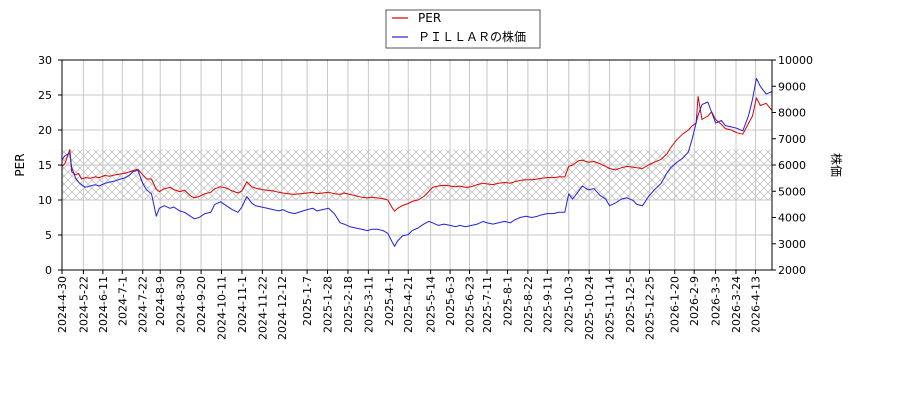 This screenshot has height=400, width=900. I want to click on x-tick-label: 2025-5-14, so click(431, 304).